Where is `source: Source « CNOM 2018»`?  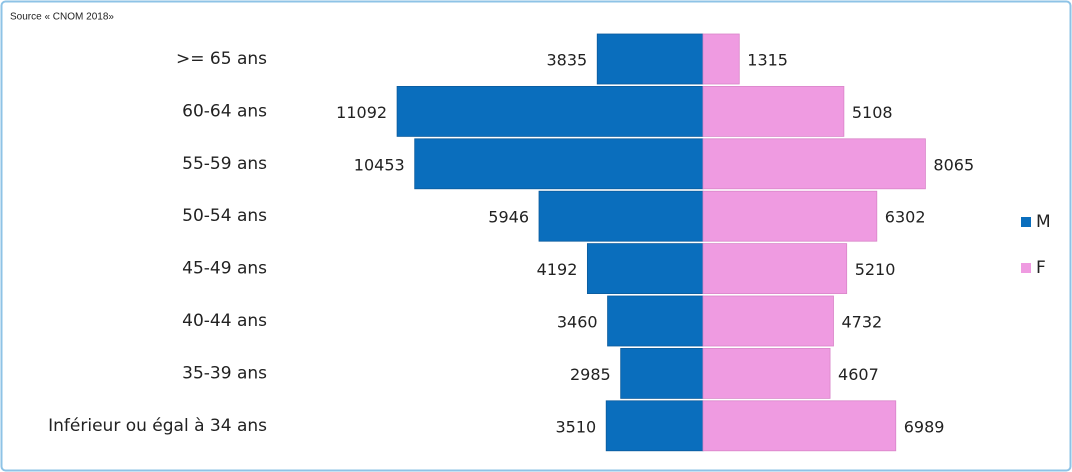
source: Source « CNOM 2018» is located at coordinates (62, 17).